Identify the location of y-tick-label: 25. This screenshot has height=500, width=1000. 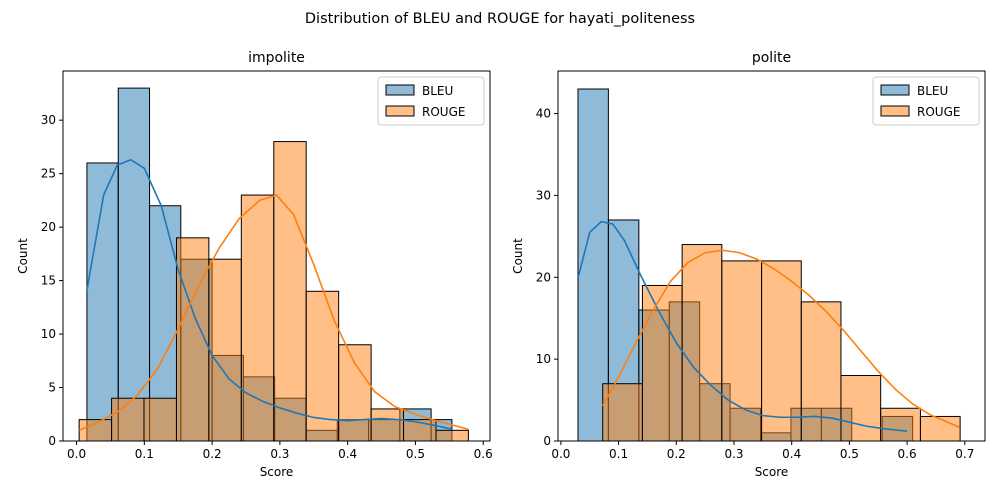
(48, 174).